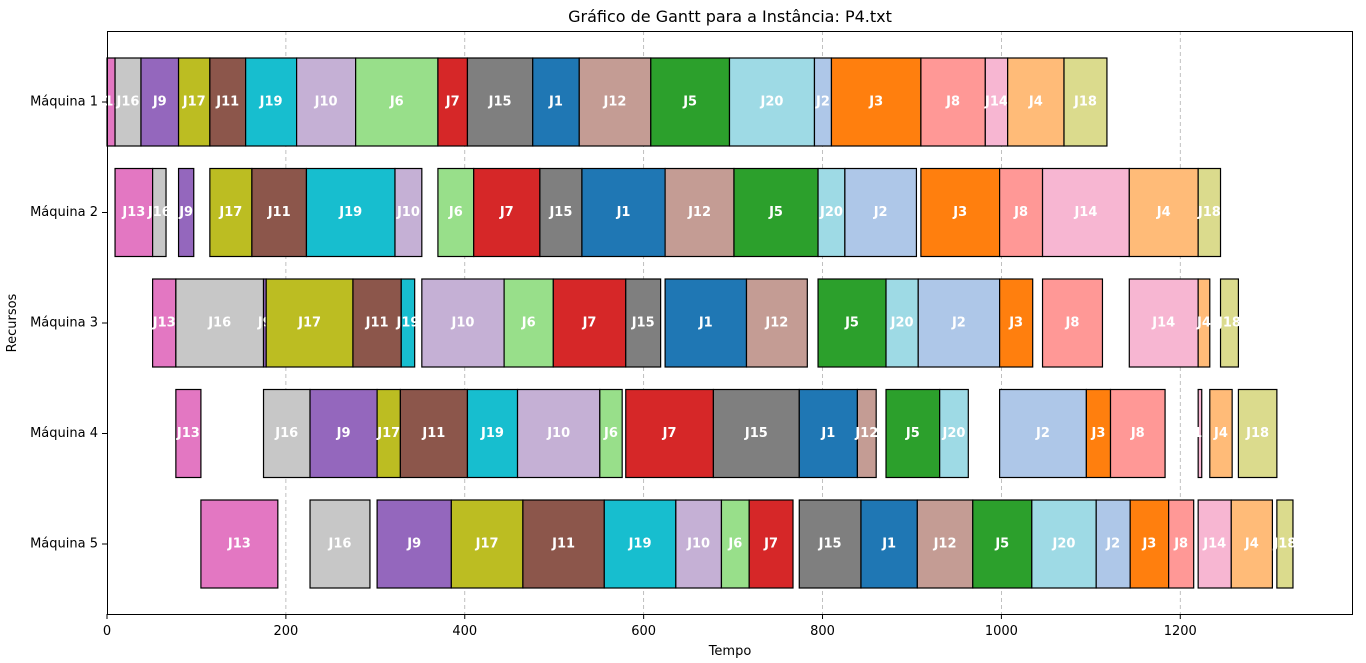 The image size is (1366, 663). I want to click on y-tick-label: Máquina 2, so click(64, 212).